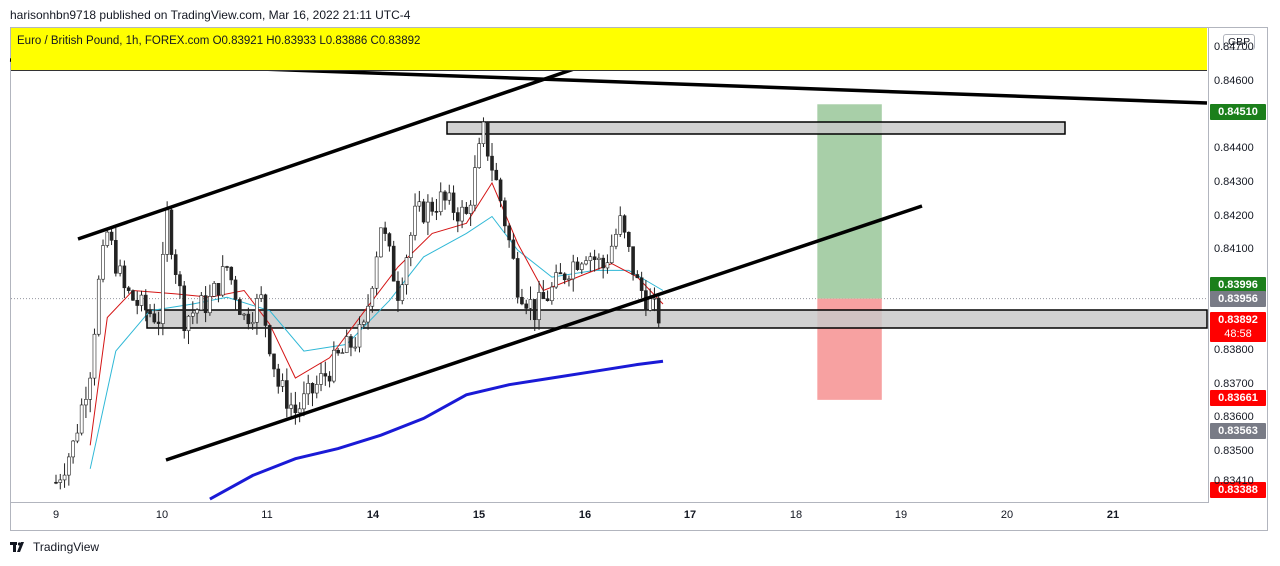 Image resolution: width=1280 pixels, height=566 pixels. What do you see at coordinates (585, 515) in the screenshot?
I see `time-tick-16: 16` at bounding box center [585, 515].